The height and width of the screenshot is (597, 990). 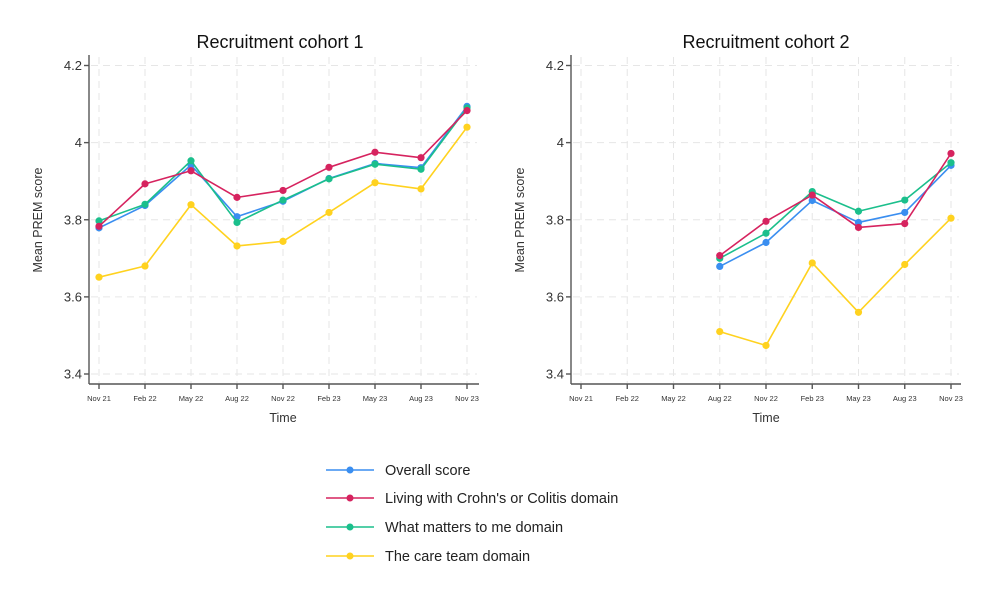 What do you see at coordinates (555, 296) in the screenshot?
I see `y-tick-label: 3.6` at bounding box center [555, 296].